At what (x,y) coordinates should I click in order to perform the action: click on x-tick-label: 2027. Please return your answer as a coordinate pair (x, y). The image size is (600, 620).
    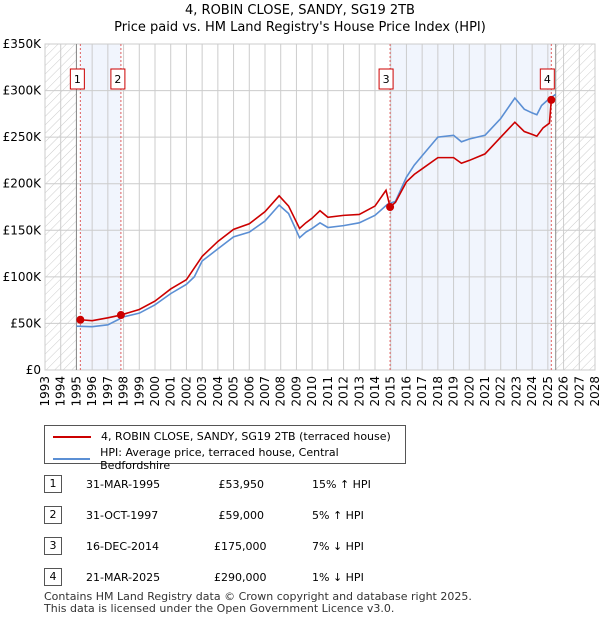
    Looking at the image, I should click on (579, 391).